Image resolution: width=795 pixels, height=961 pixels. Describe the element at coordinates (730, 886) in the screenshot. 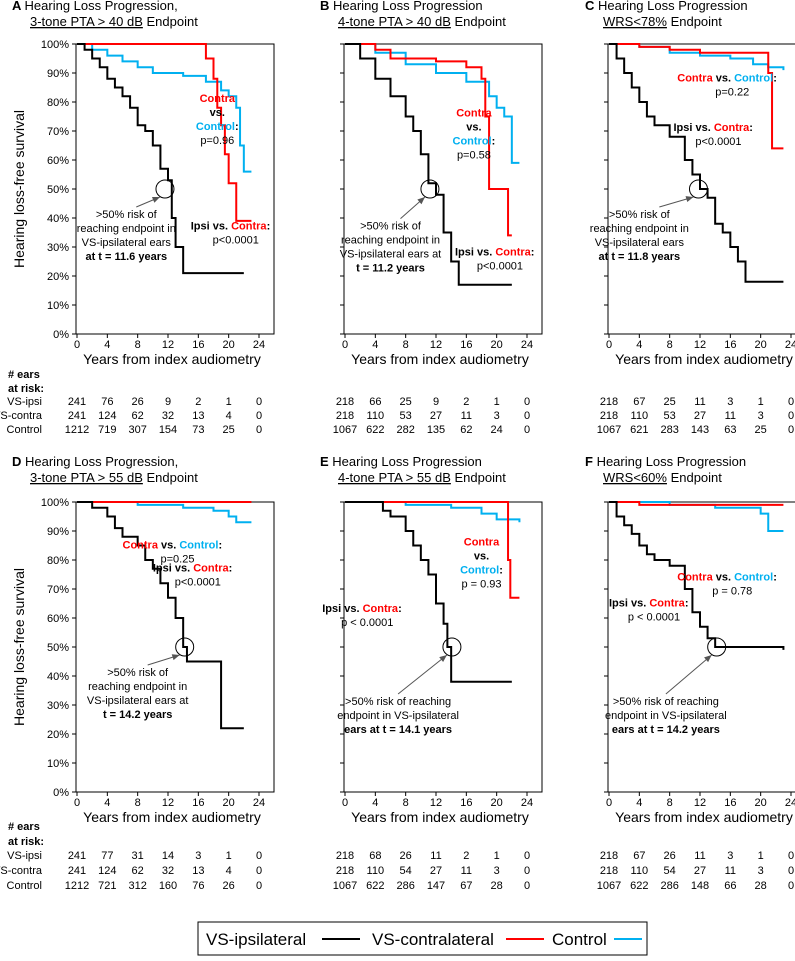

I see `at-risk-count: 66` at that location.